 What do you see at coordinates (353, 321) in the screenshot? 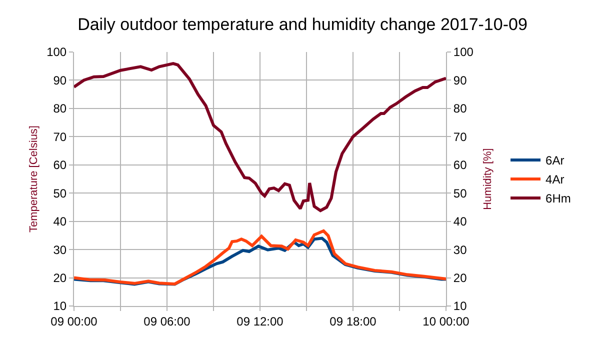
I see `x-tick-label: 09 18:00` at bounding box center [353, 321].